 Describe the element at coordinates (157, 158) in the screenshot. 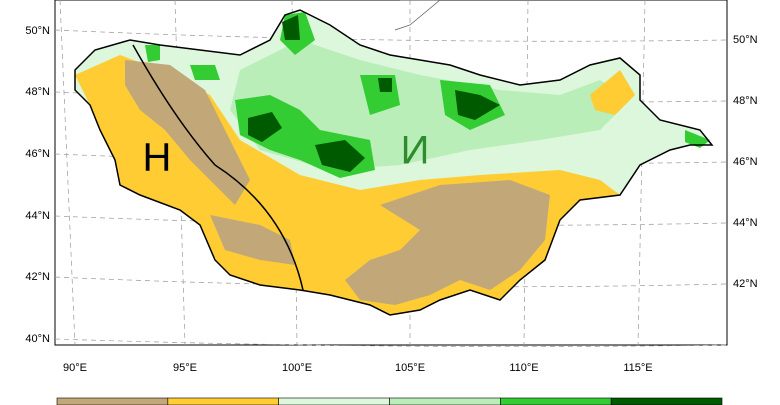

I see `region-label: Н` at that location.